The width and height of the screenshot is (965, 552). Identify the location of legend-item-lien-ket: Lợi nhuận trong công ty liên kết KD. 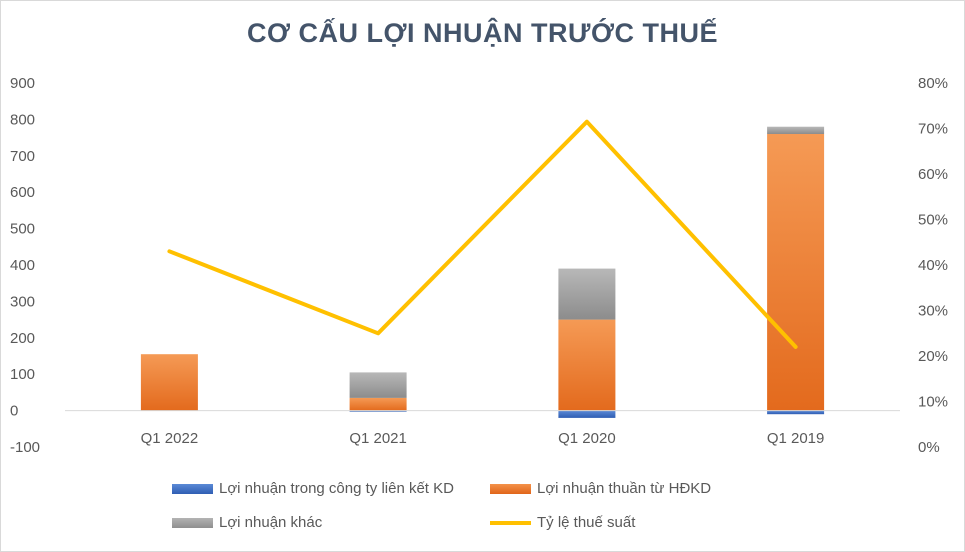
(313, 488).